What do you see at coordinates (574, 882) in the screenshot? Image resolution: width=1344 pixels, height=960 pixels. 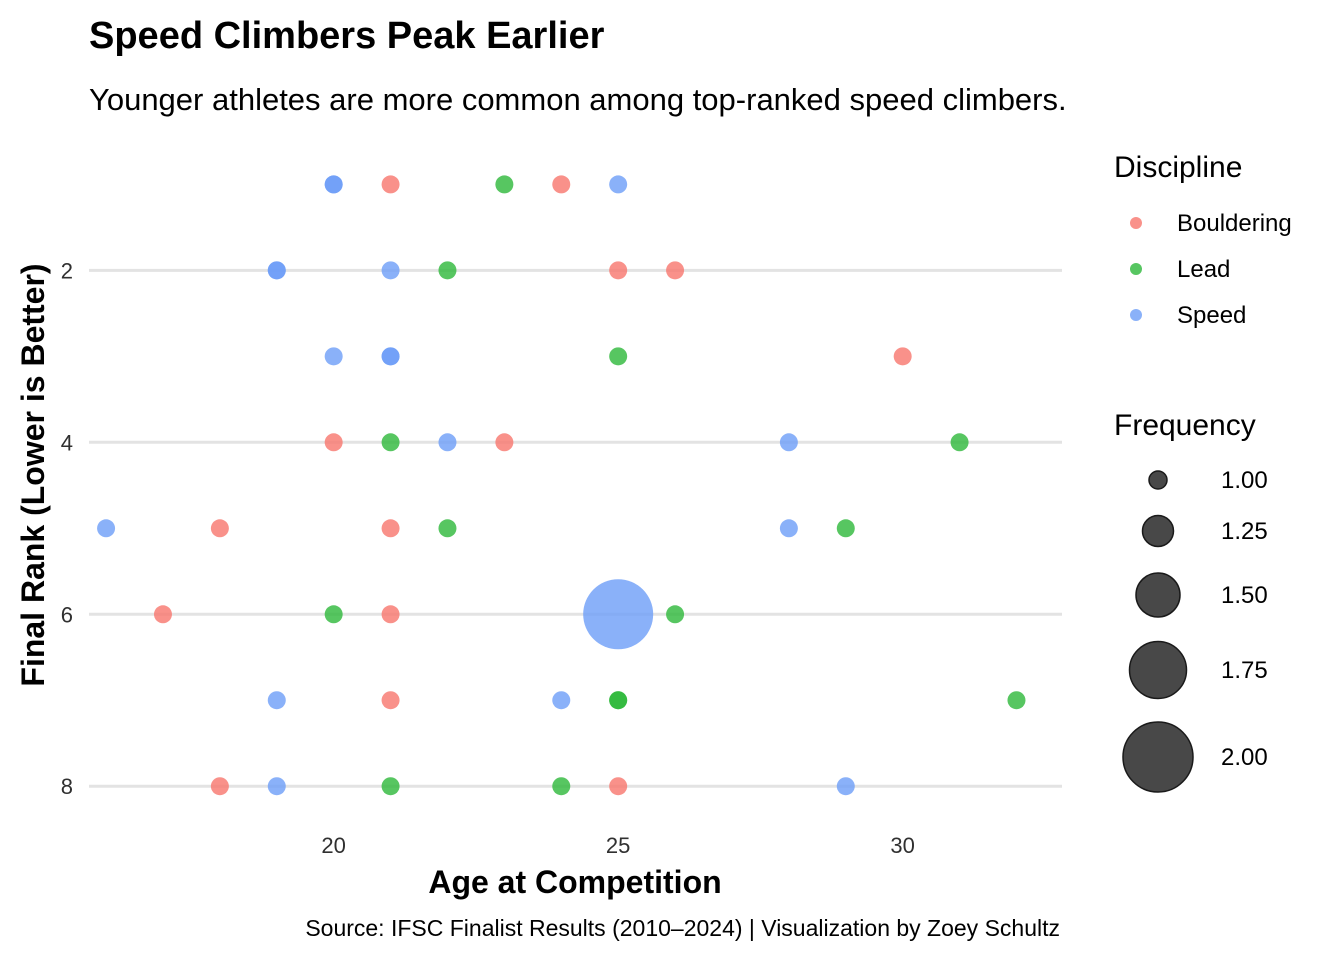 I see `x-axis-title: Age at Competition` at bounding box center [574, 882].